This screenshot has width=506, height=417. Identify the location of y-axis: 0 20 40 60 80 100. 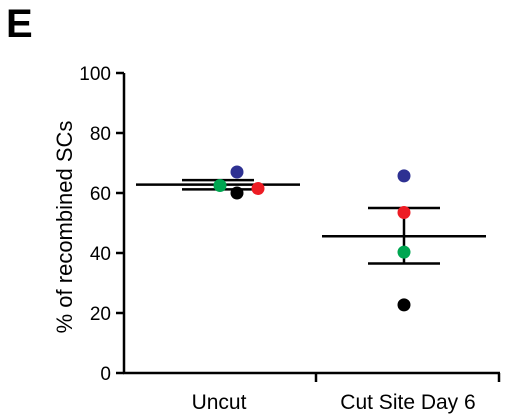
(102, 224).